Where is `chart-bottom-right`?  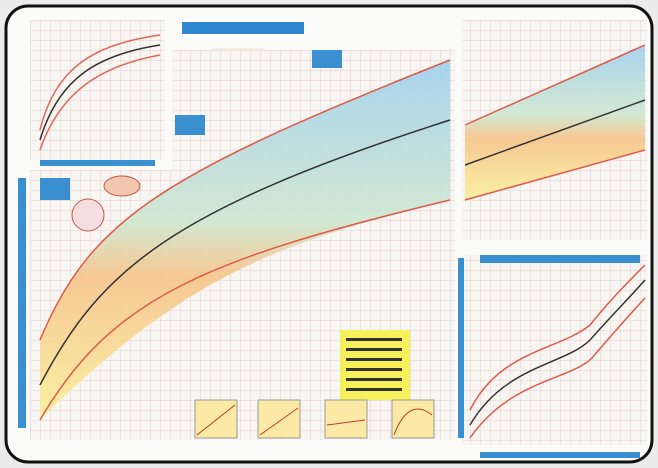
chart-bottom-right is located at coordinates (552, 356).